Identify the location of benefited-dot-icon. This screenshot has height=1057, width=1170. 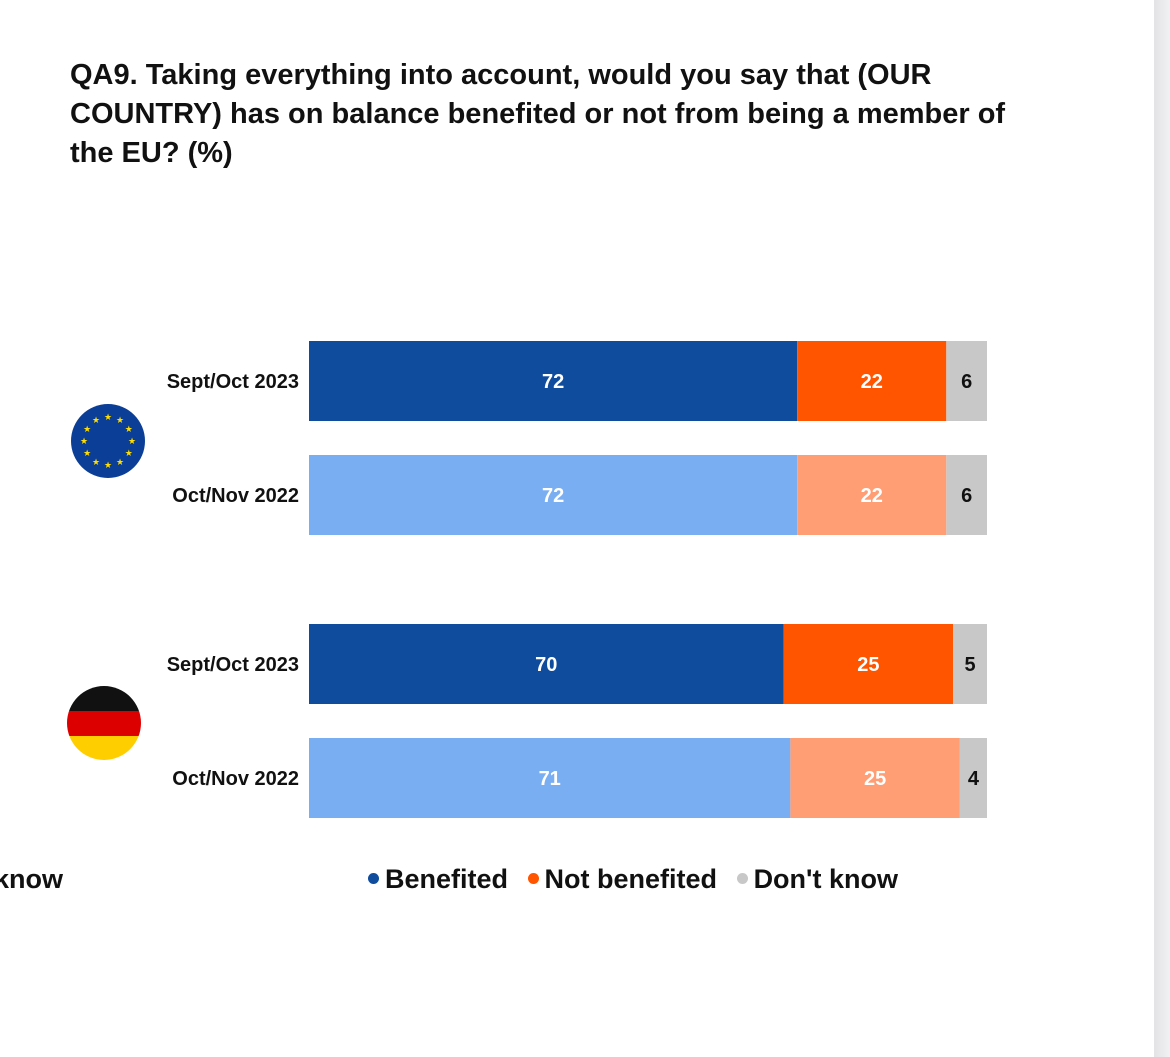
(373, 879).